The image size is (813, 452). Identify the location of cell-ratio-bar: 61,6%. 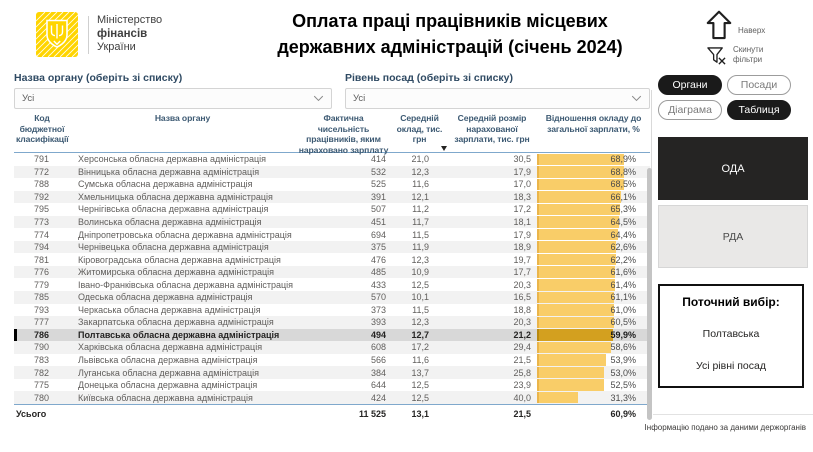
(593, 272).